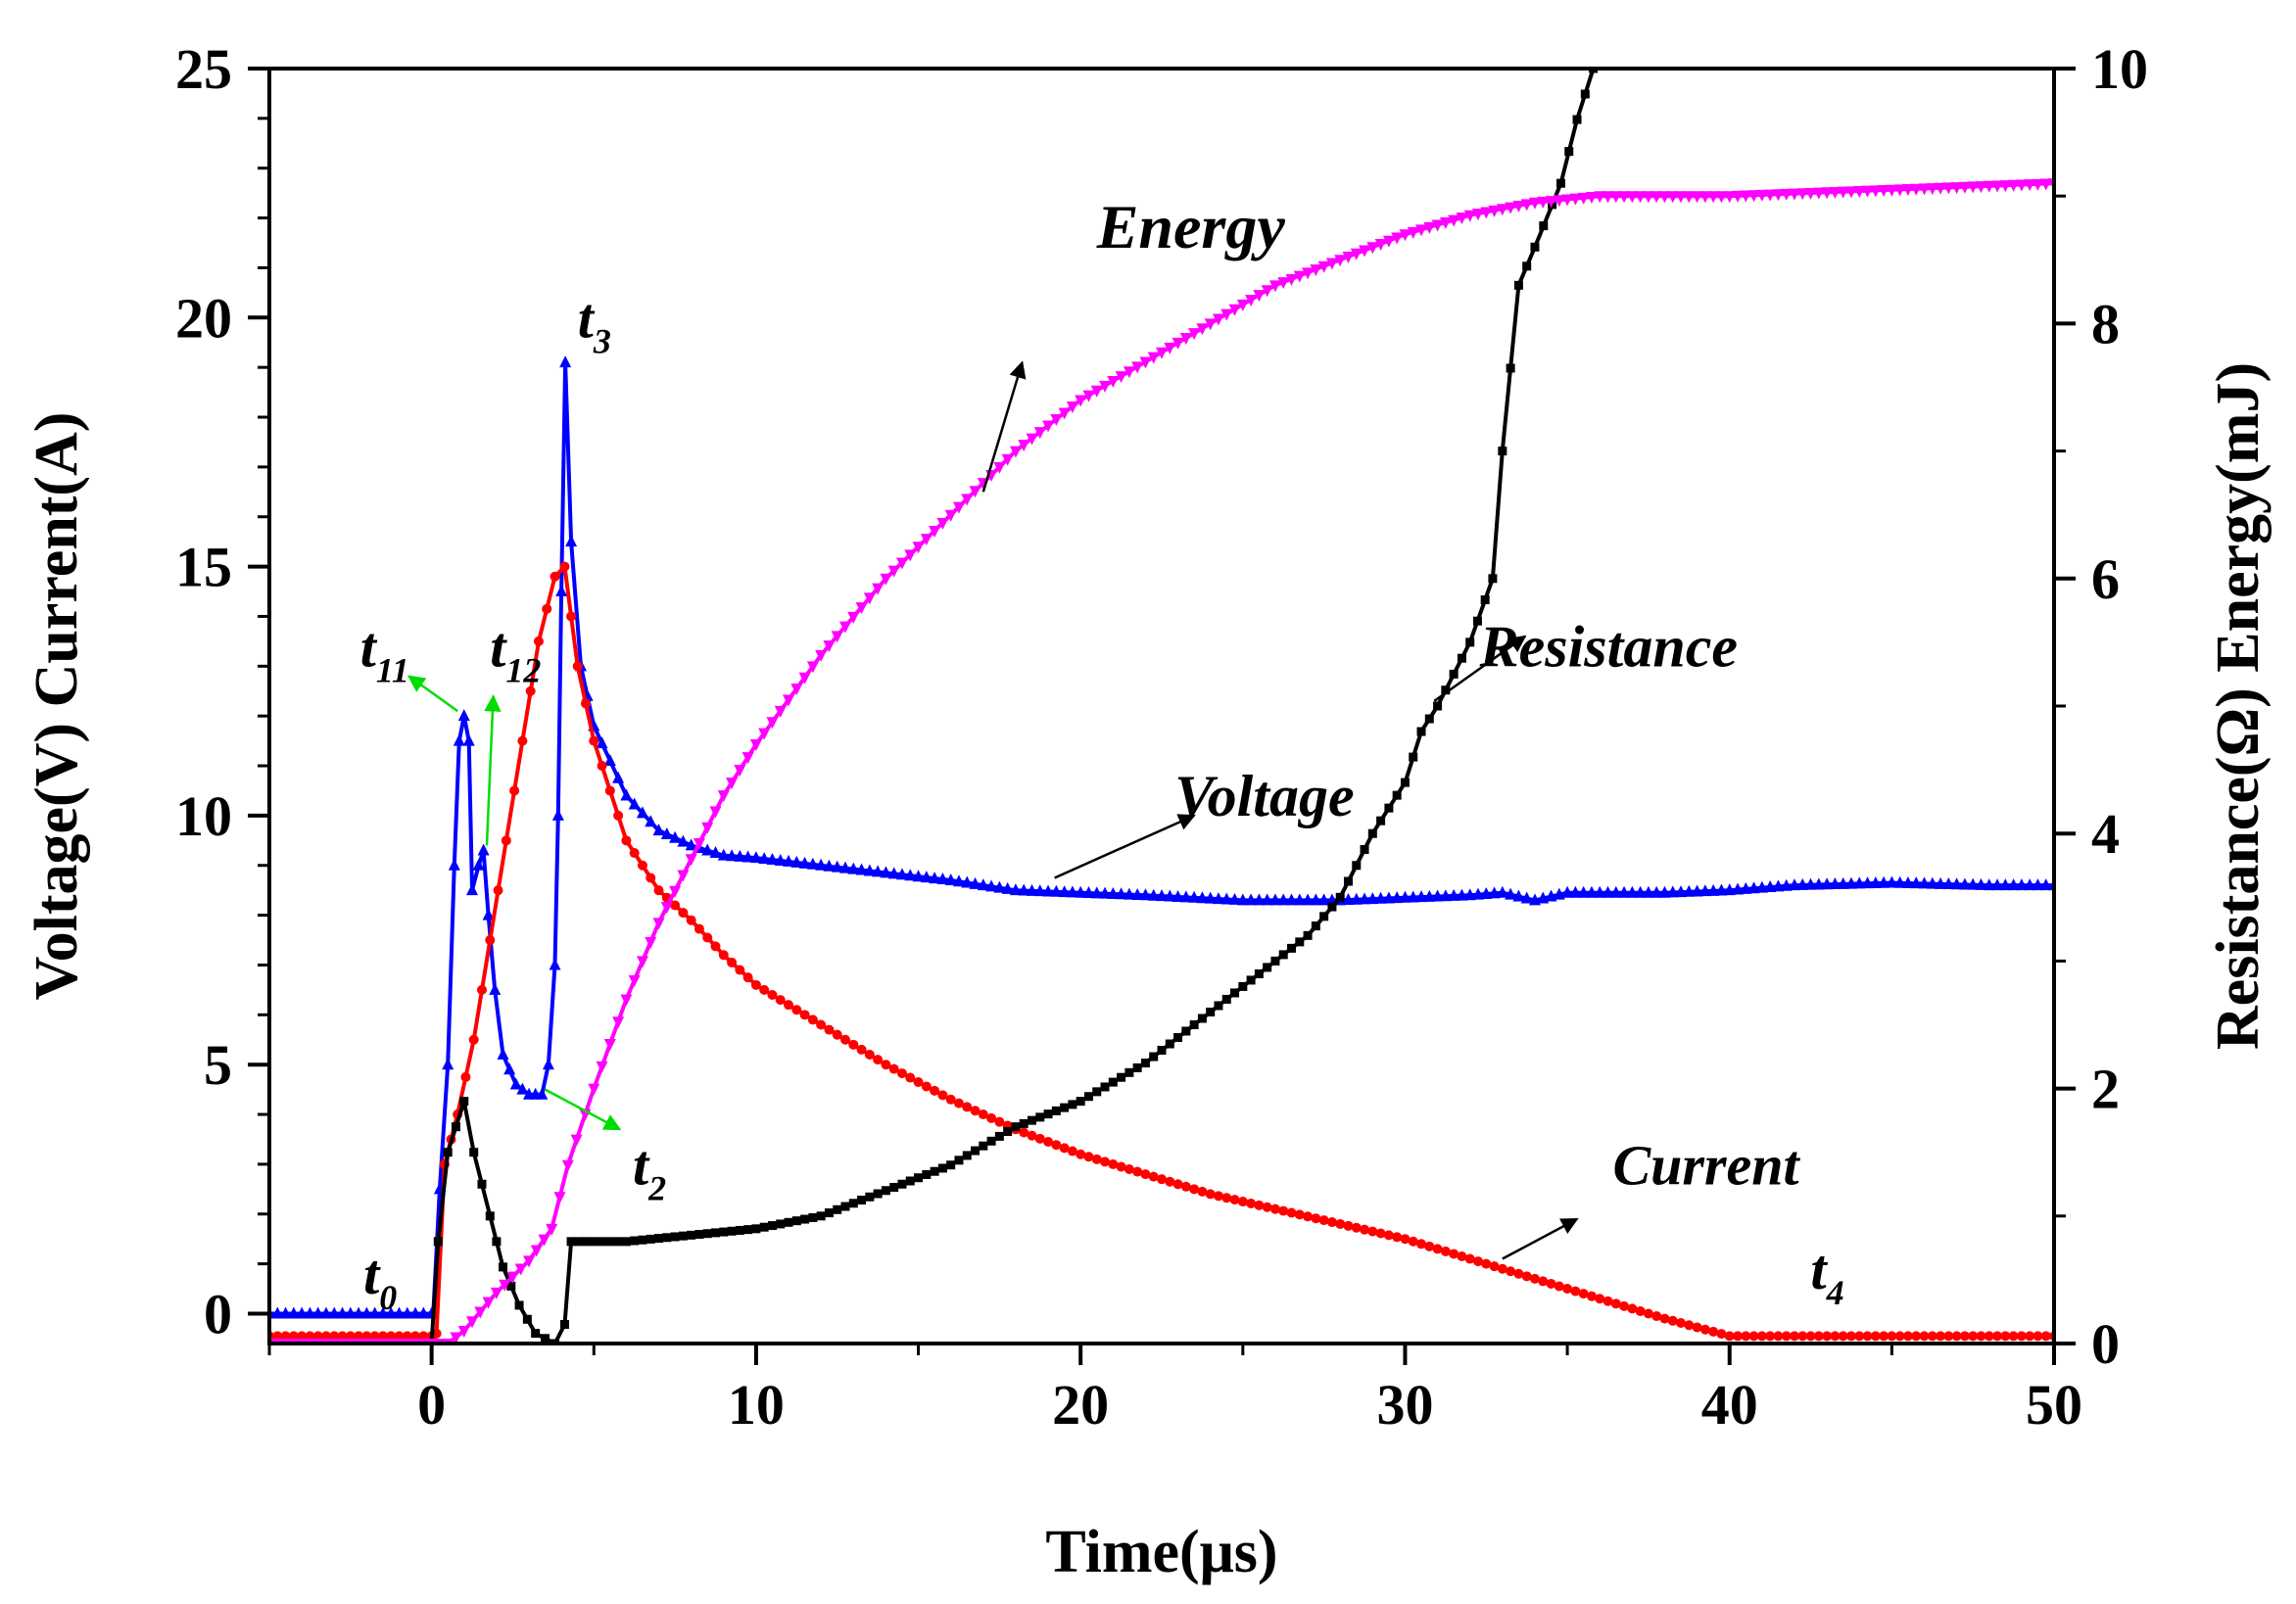 The height and width of the screenshot is (1604, 2296). What do you see at coordinates (516, 652) in the screenshot?
I see `annotation-label: t12` at bounding box center [516, 652].